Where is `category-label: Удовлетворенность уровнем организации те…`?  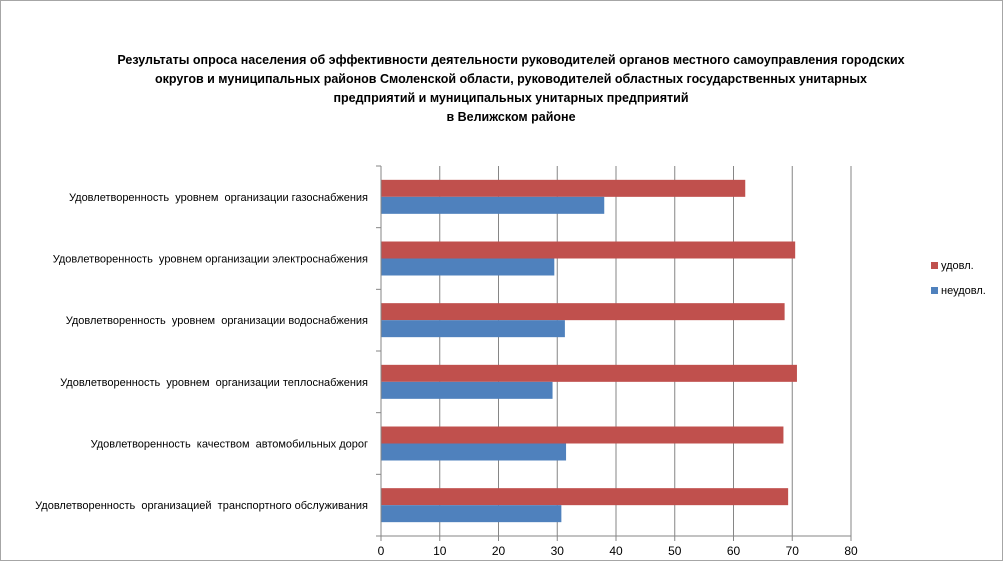
category-label: Удовлетворенность уровнем организации те… is located at coordinates (214, 383).